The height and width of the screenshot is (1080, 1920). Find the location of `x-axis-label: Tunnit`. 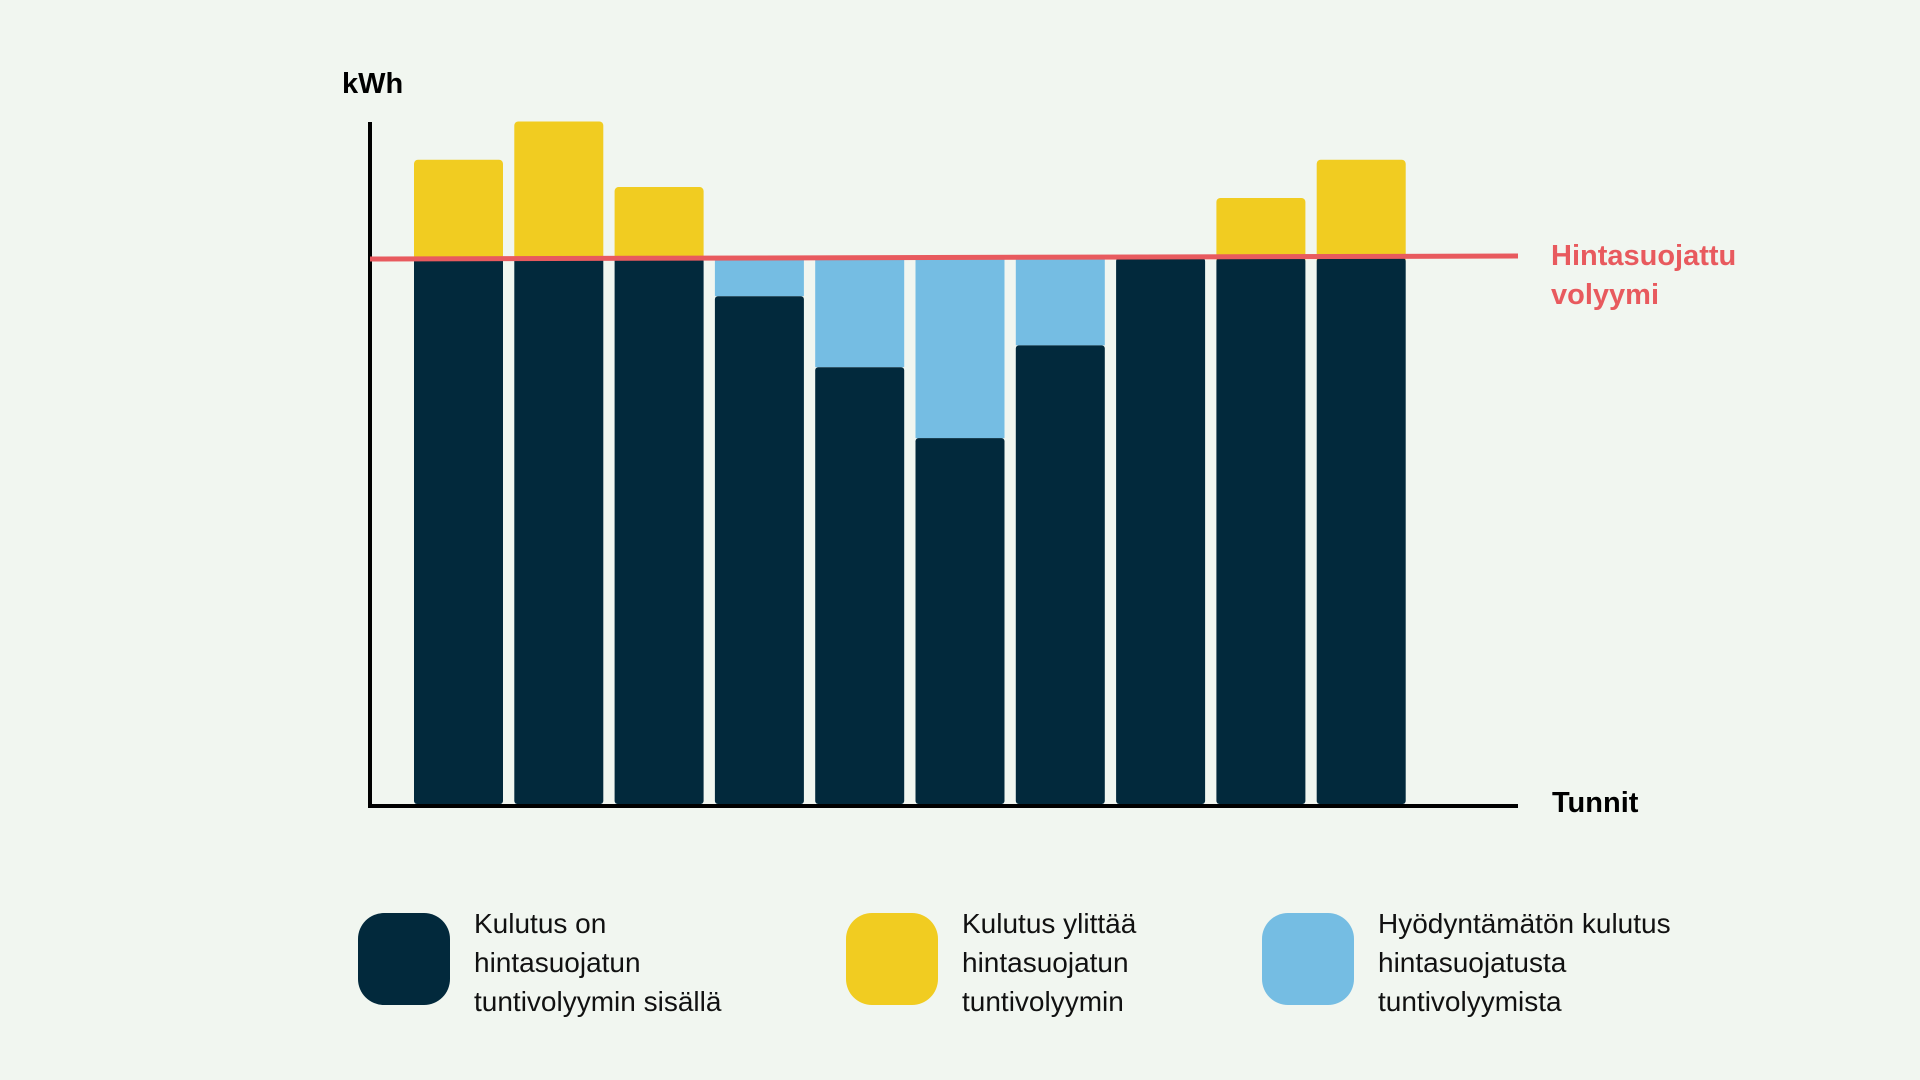

x-axis-label: Tunnit is located at coordinates (1595, 803).